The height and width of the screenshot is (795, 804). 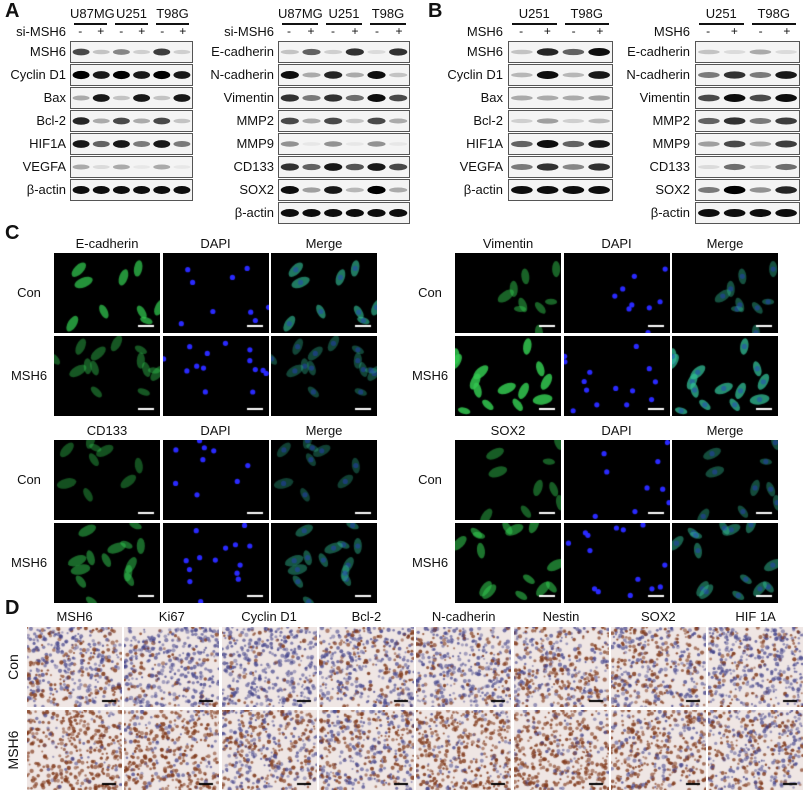 What do you see at coordinates (12, 608) in the screenshot?
I see `panel-label-d: D` at bounding box center [12, 608].